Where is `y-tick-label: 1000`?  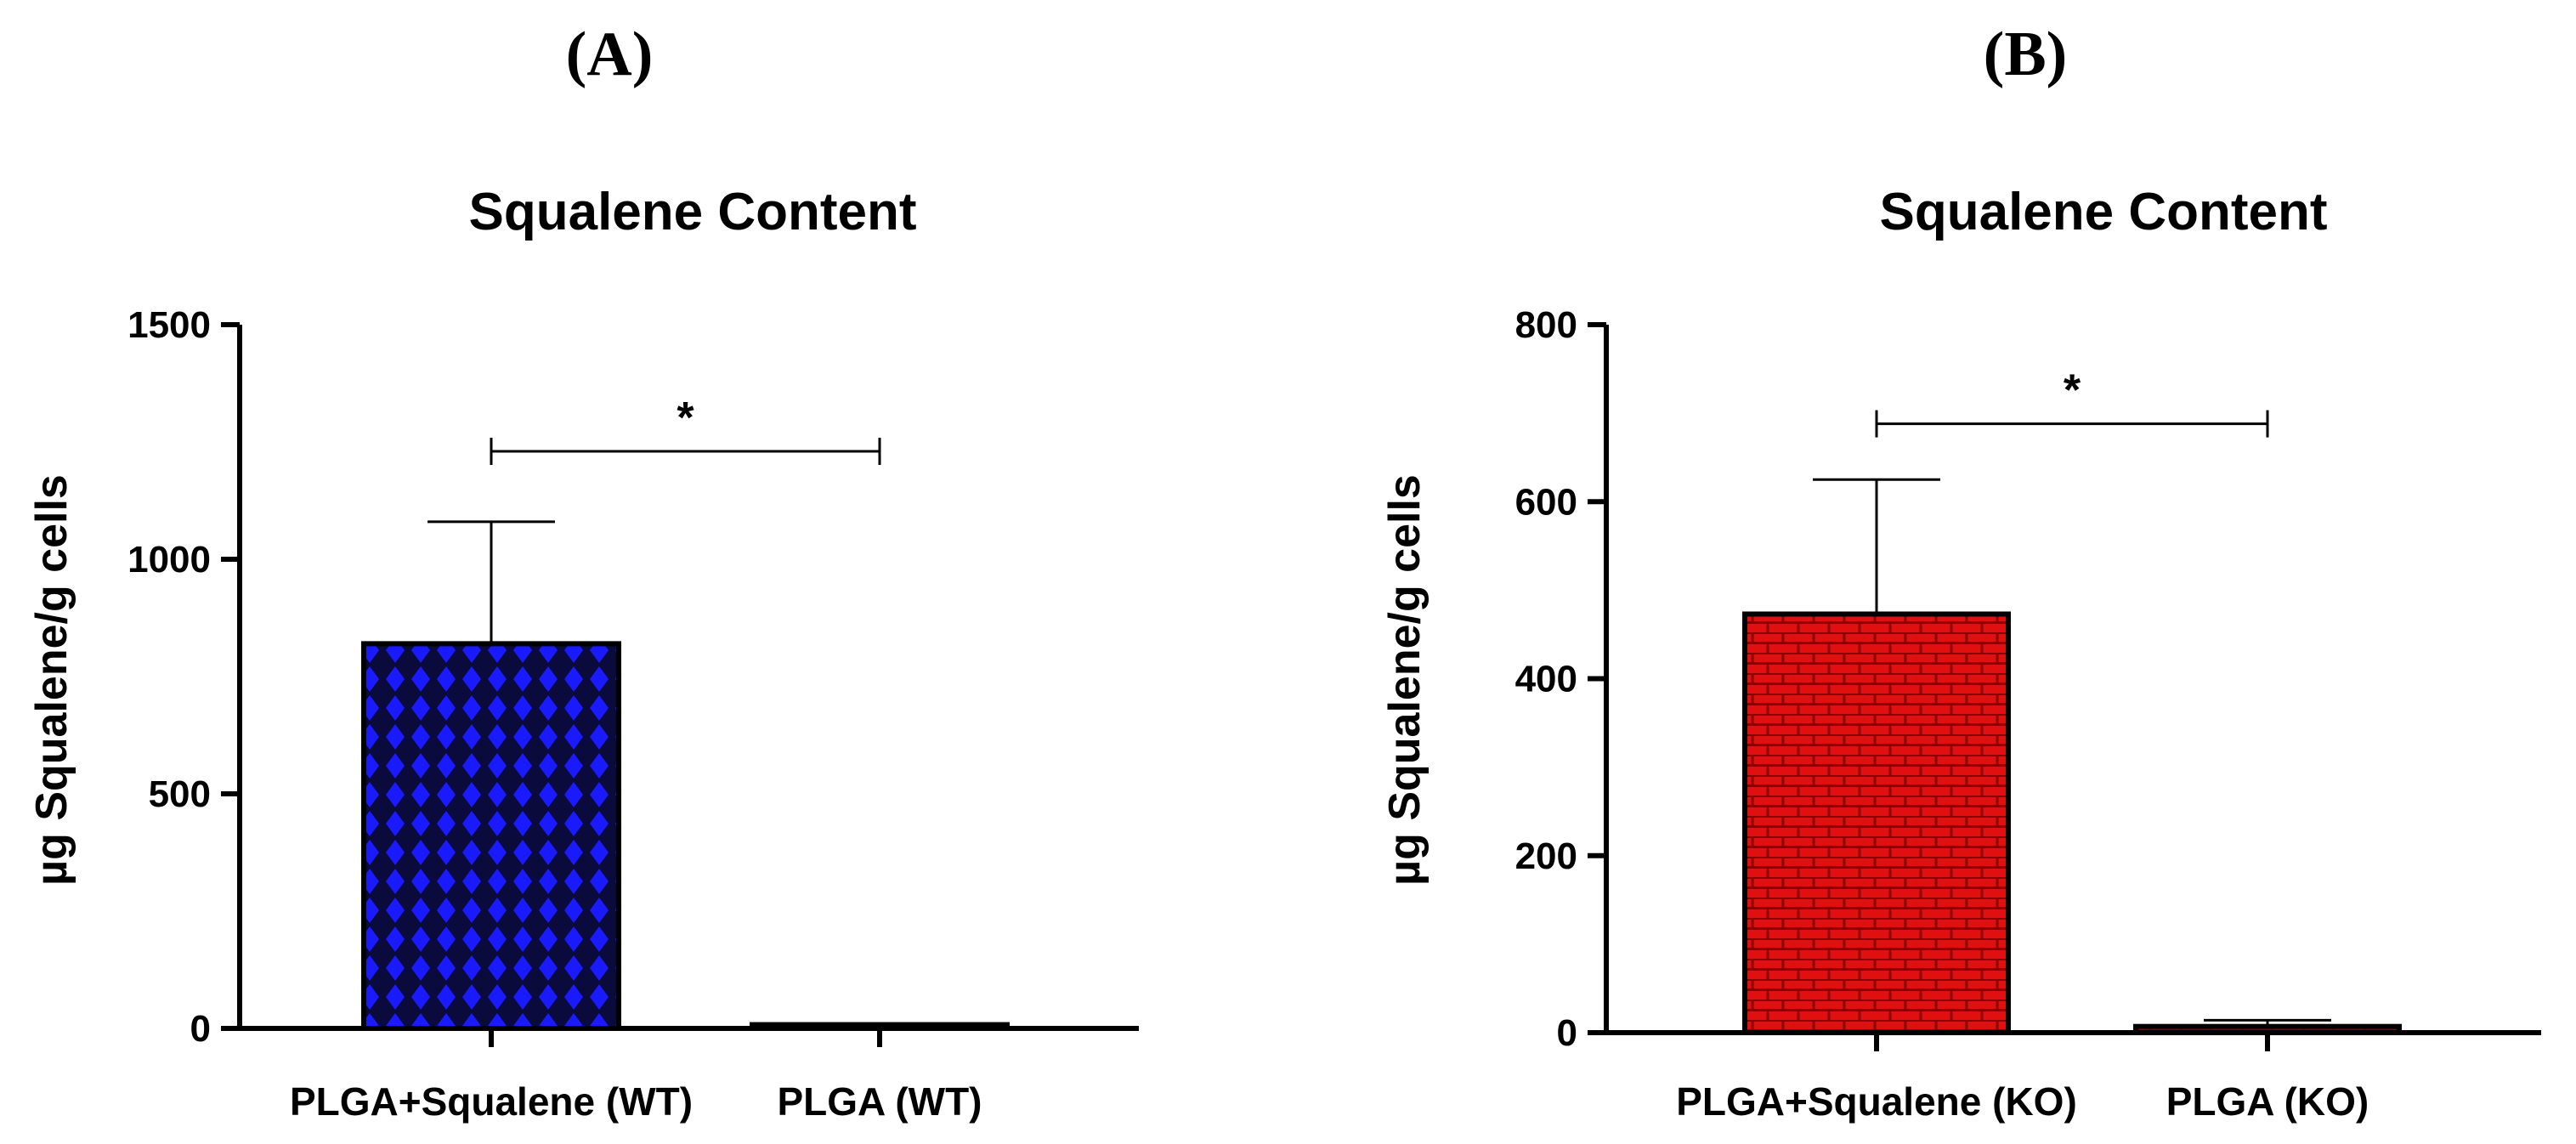
y-tick-label: 1000 is located at coordinates (169, 559).